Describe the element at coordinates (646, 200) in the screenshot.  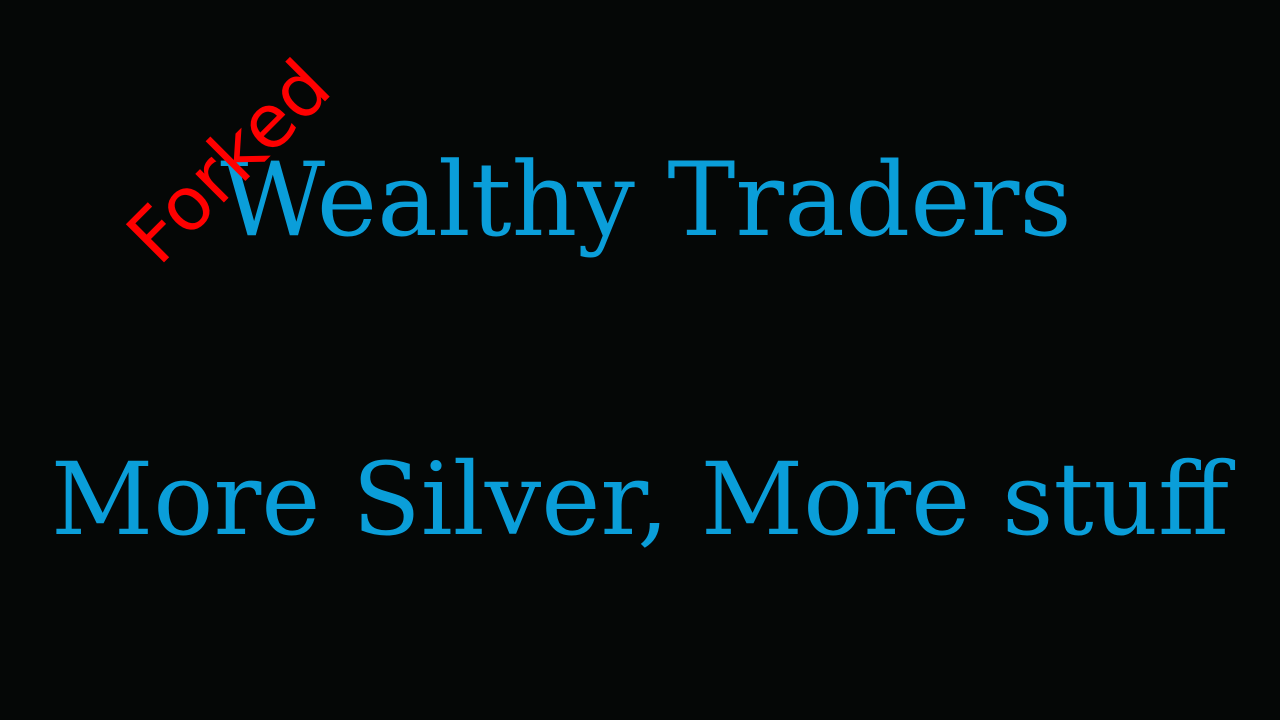
I see `page-title: Wealthy Traders` at that location.